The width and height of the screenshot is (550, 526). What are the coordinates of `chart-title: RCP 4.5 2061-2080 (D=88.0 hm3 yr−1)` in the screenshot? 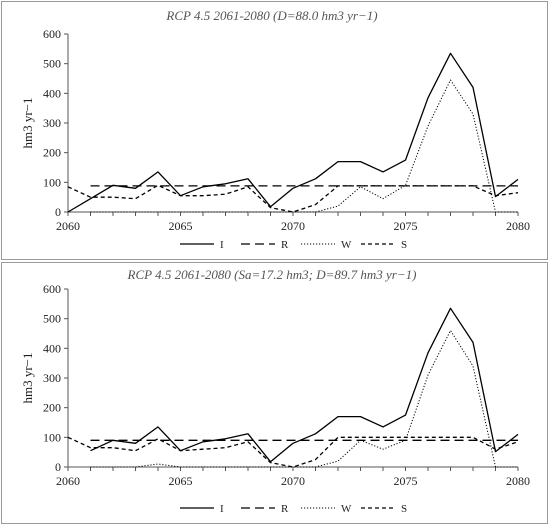 It's located at (271, 15).